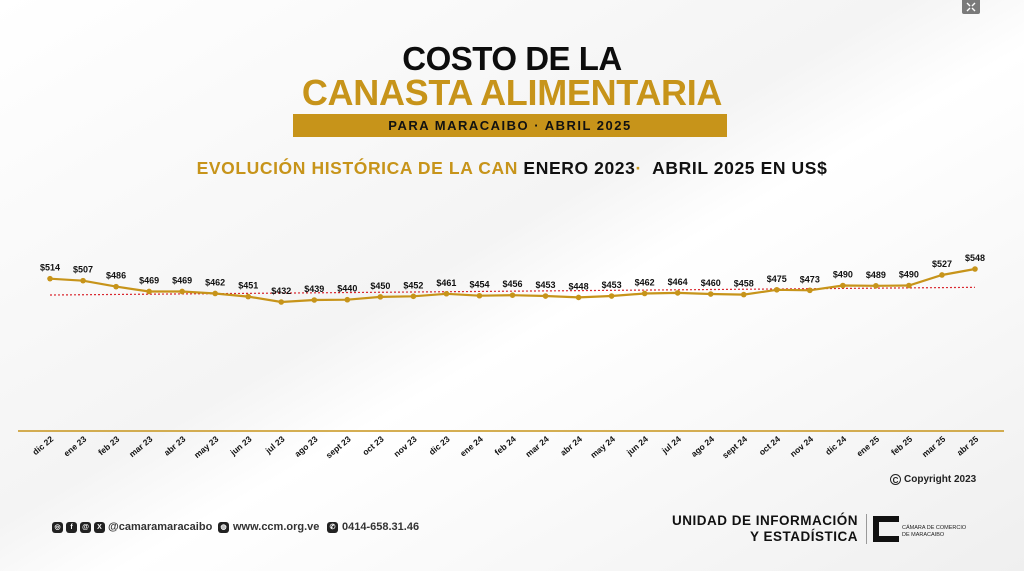  I want to click on x-tick-label: ene 23, so click(75, 446).